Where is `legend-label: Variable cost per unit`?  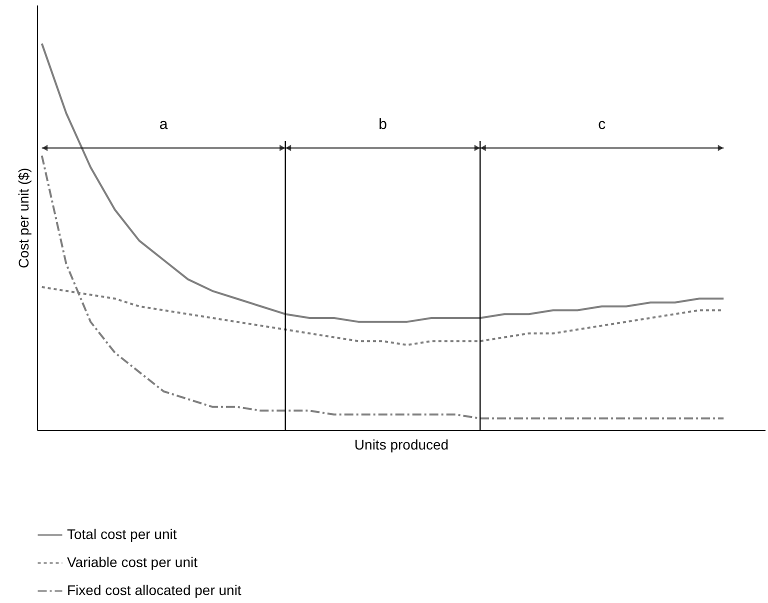
legend-label: Variable cost per unit is located at coordinates (132, 562).